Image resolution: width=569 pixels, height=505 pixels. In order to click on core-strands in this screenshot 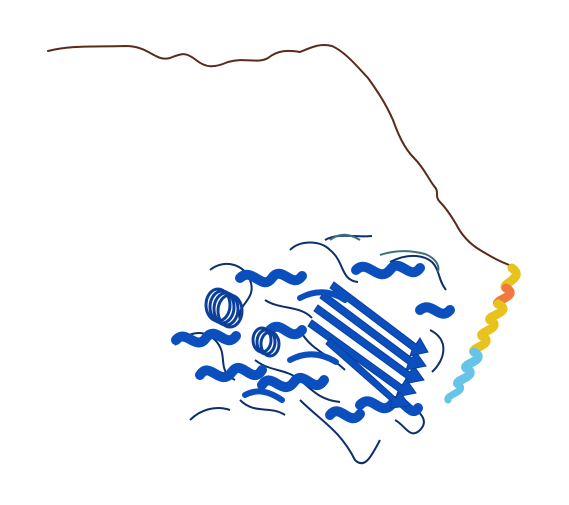, I will do `click(295, 346)`.